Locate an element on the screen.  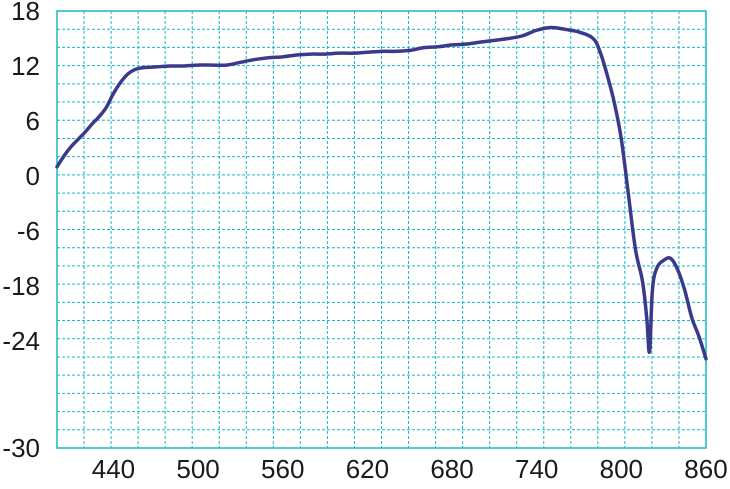
y-tick-labels: 18 12 6 0 -6 -18 -24 -30 is located at coordinates (21, 231).